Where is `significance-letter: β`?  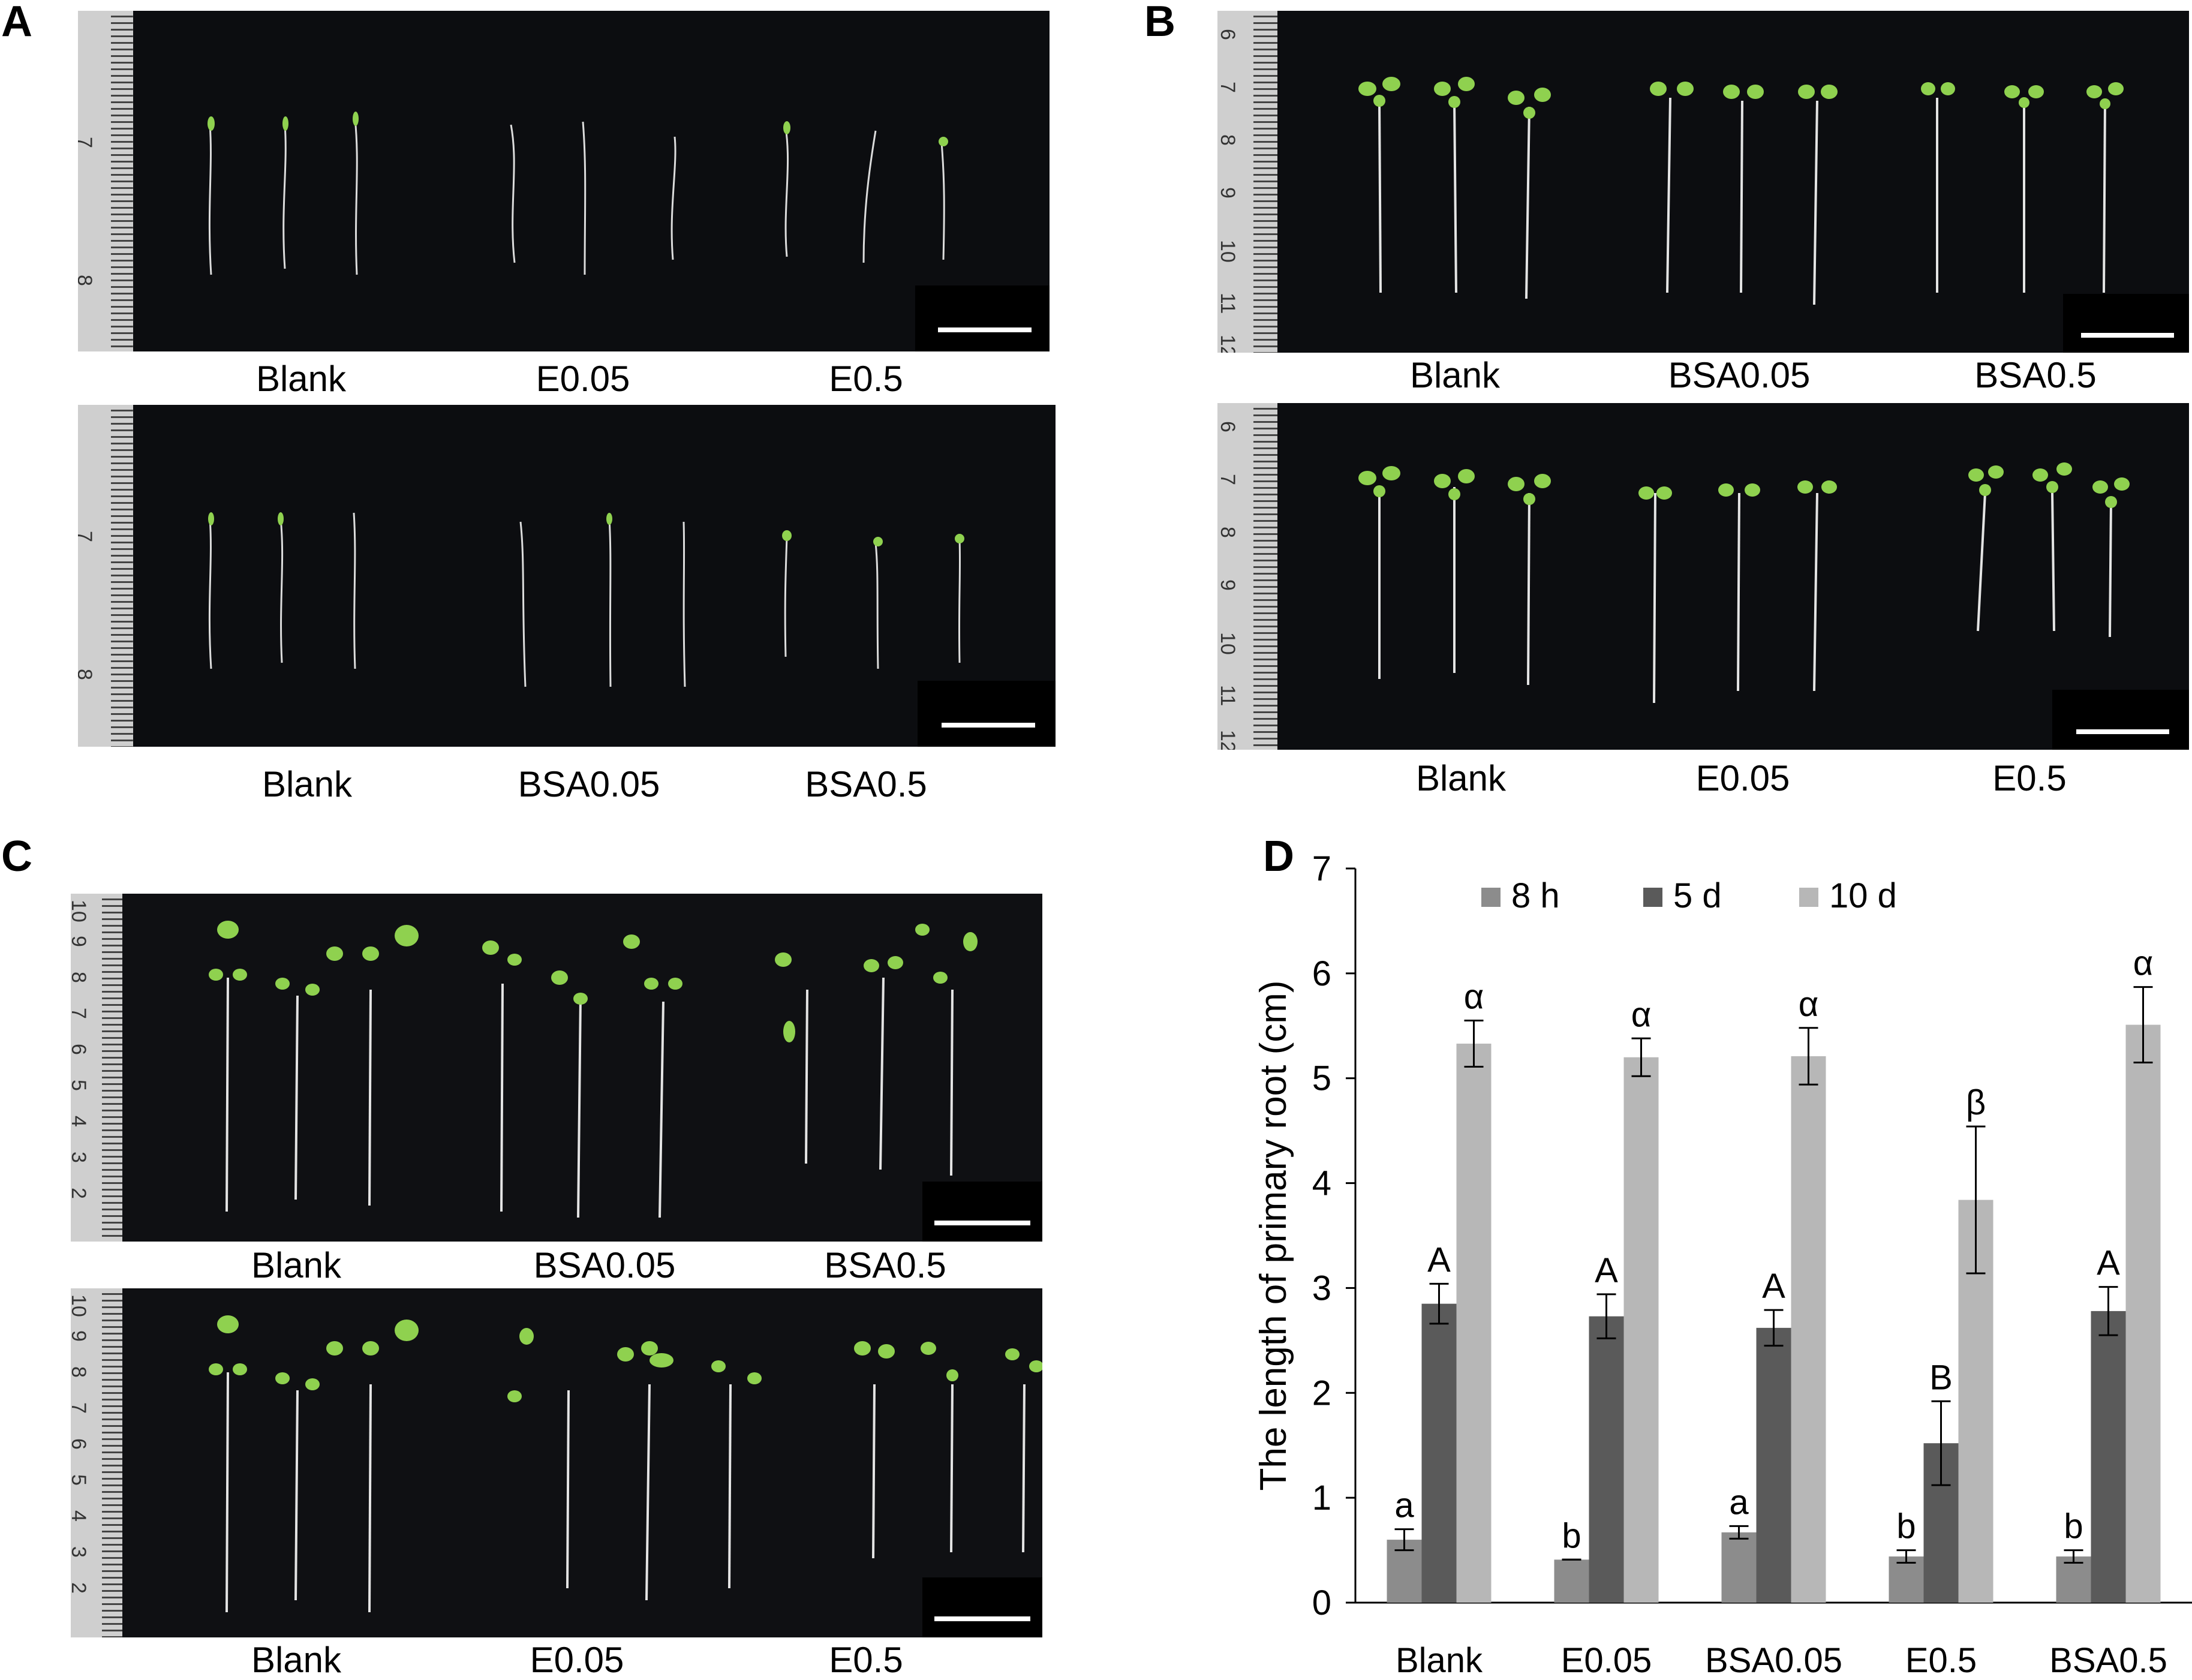 significance-letter: β is located at coordinates (1976, 1102).